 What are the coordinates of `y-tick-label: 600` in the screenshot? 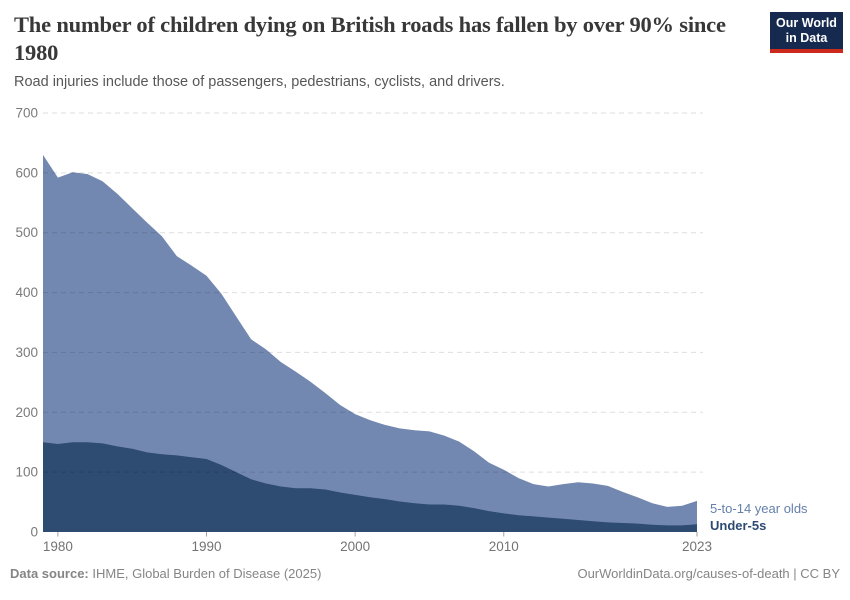 It's located at (26, 172).